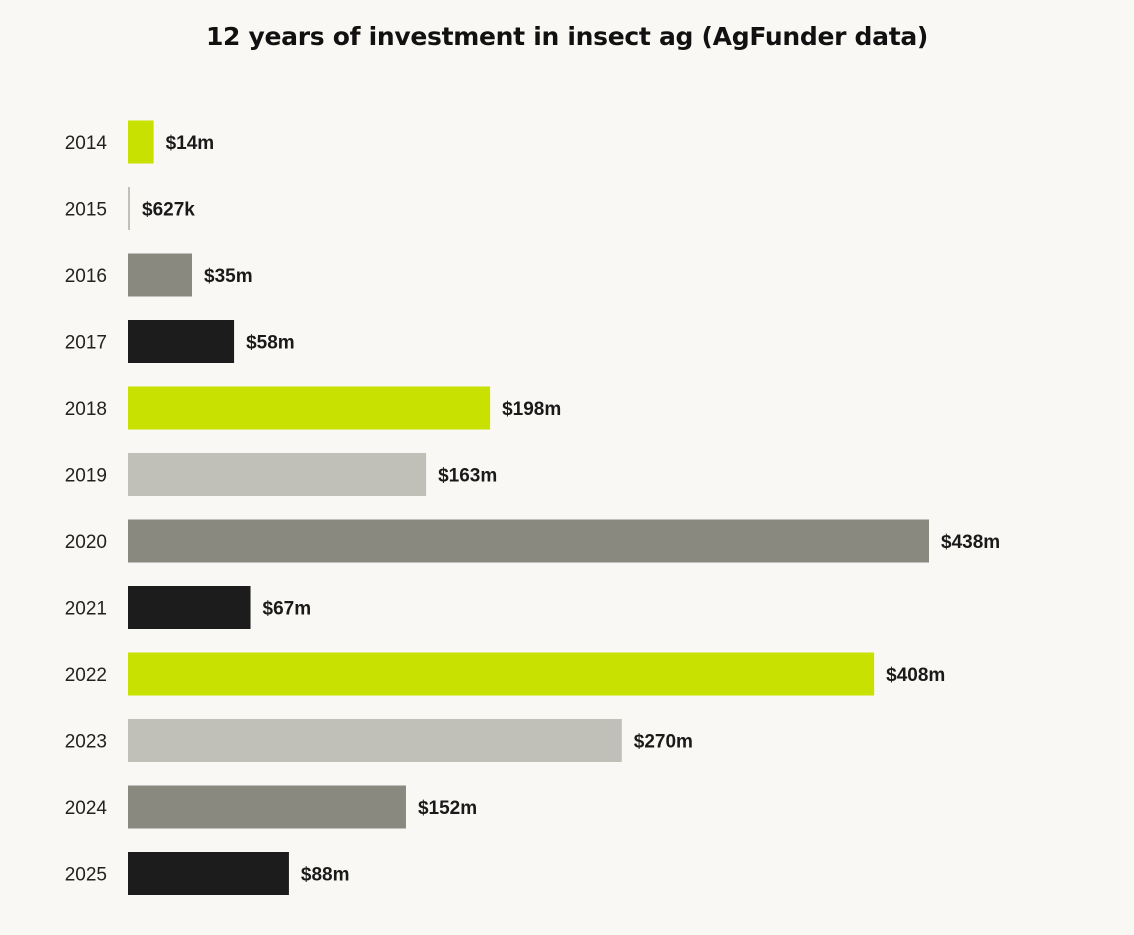  I want to click on bar-2025, so click(208, 873).